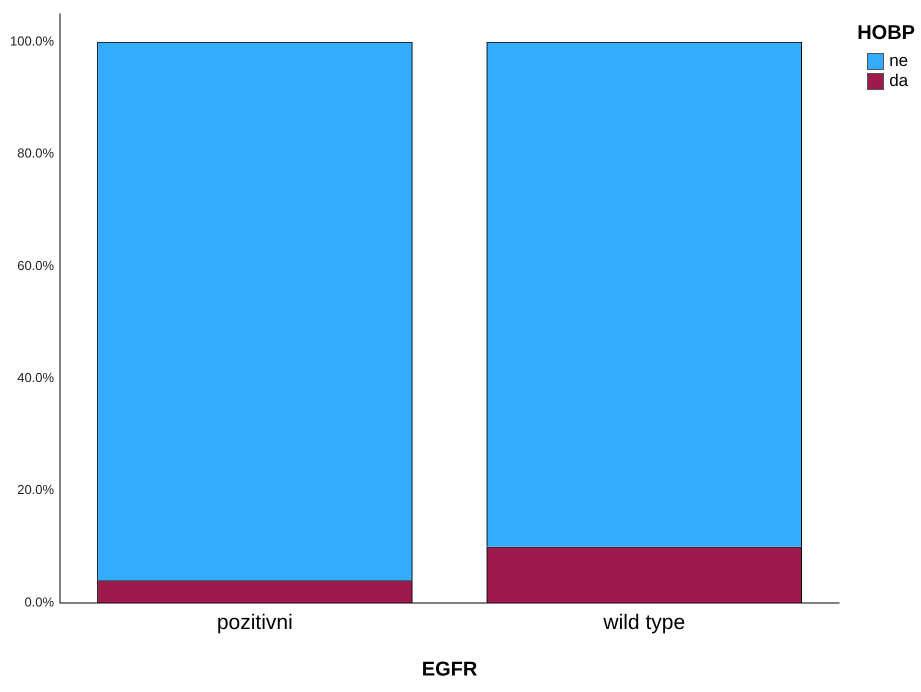 The width and height of the screenshot is (921, 692). I want to click on x-tick-label: wild type, so click(644, 622).